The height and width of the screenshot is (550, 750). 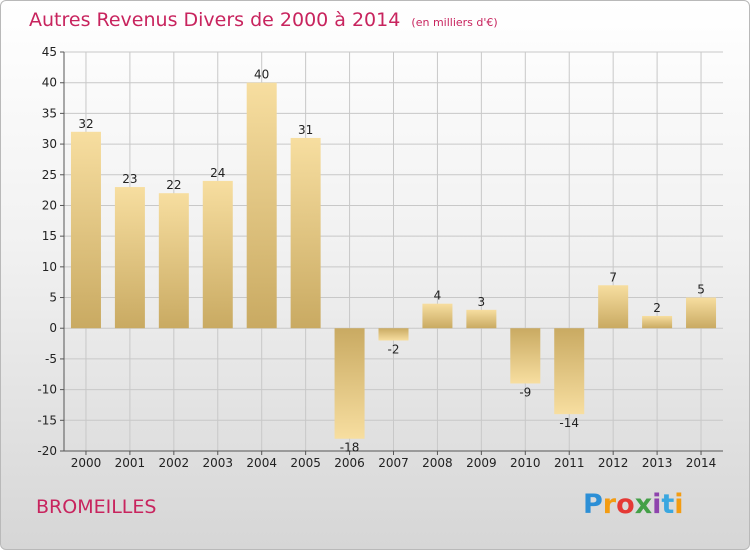 I want to click on data-label-2007: -2, so click(x=394, y=350).